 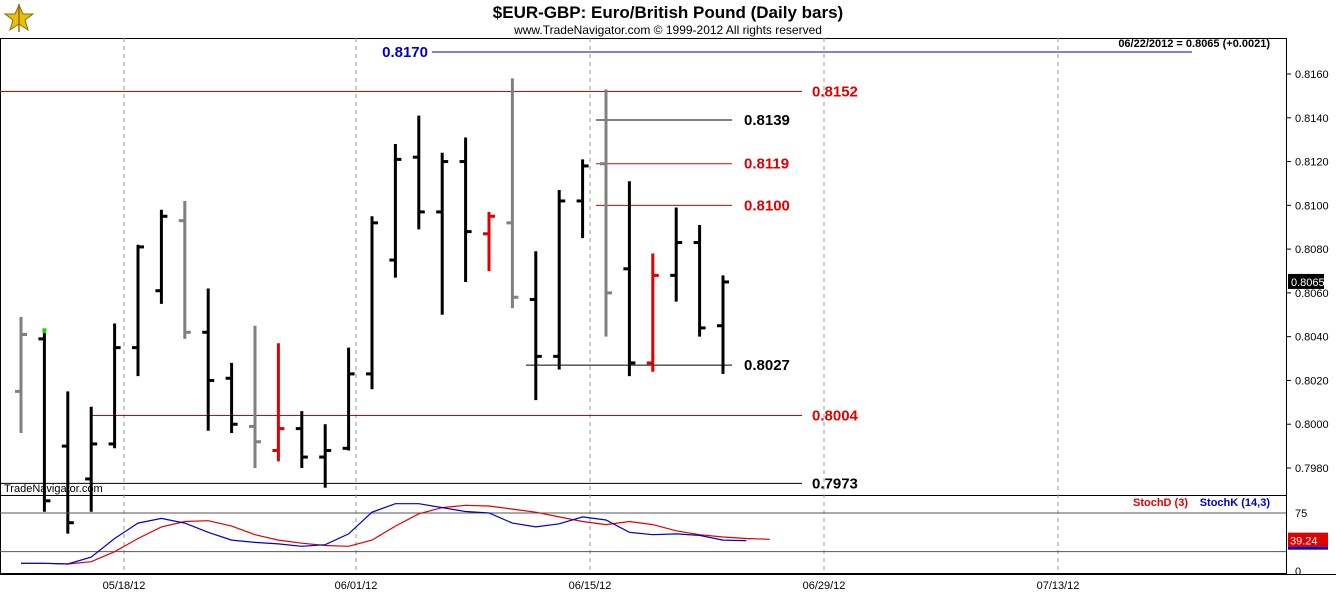 What do you see at coordinates (19, 18) in the screenshot?
I see `trade-navigator-logo-icon` at bounding box center [19, 18].